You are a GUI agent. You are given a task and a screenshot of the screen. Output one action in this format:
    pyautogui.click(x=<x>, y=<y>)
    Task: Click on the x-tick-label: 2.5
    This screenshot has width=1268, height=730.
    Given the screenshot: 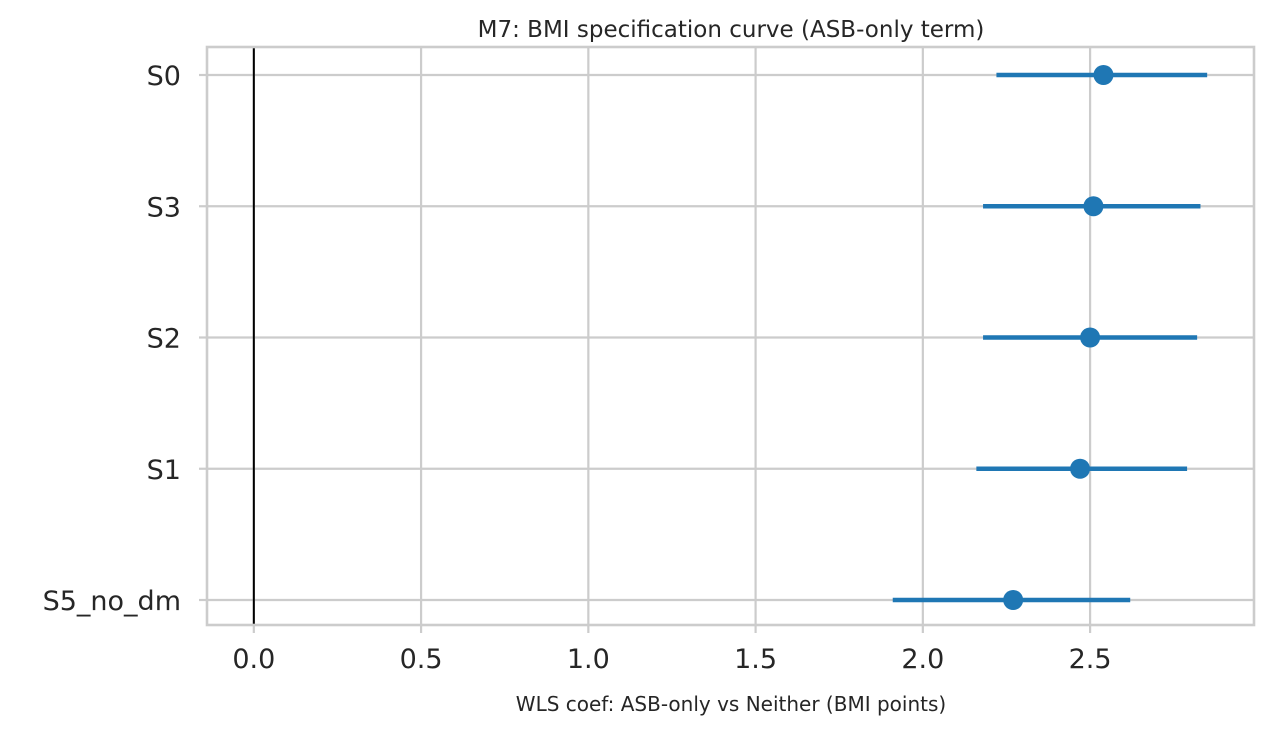 What is the action you would take?
    pyautogui.click(x=1090, y=659)
    